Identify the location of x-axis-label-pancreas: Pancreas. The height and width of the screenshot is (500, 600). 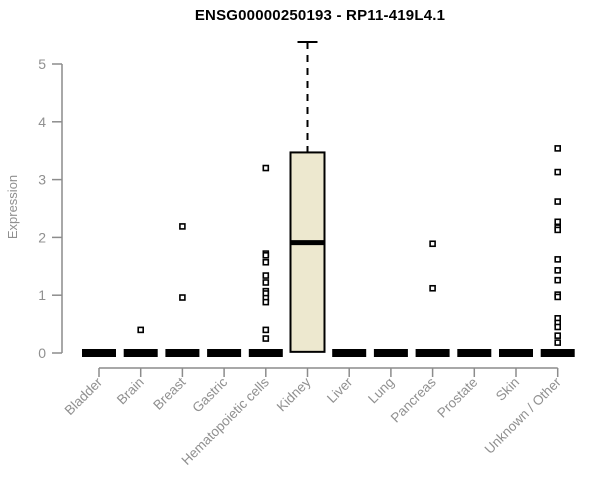
(413, 399).